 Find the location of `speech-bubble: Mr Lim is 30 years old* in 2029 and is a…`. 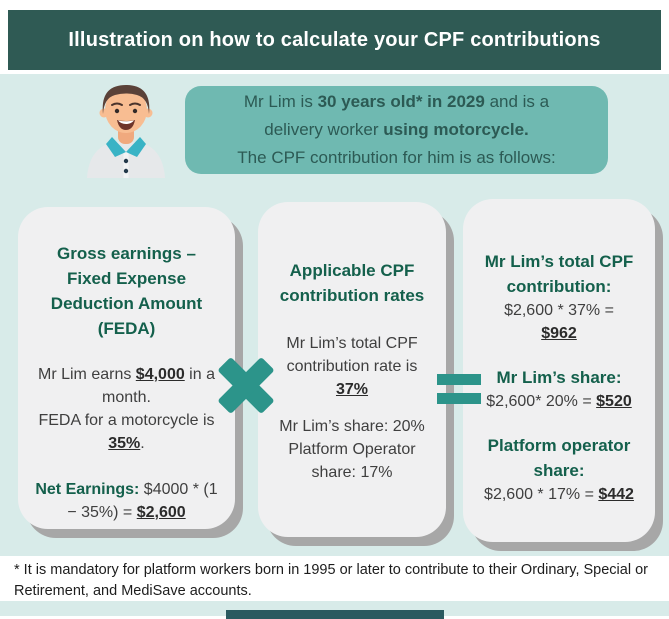

speech-bubble: Mr Lim is 30 years old* in 2029 and is a… is located at coordinates (396, 130).